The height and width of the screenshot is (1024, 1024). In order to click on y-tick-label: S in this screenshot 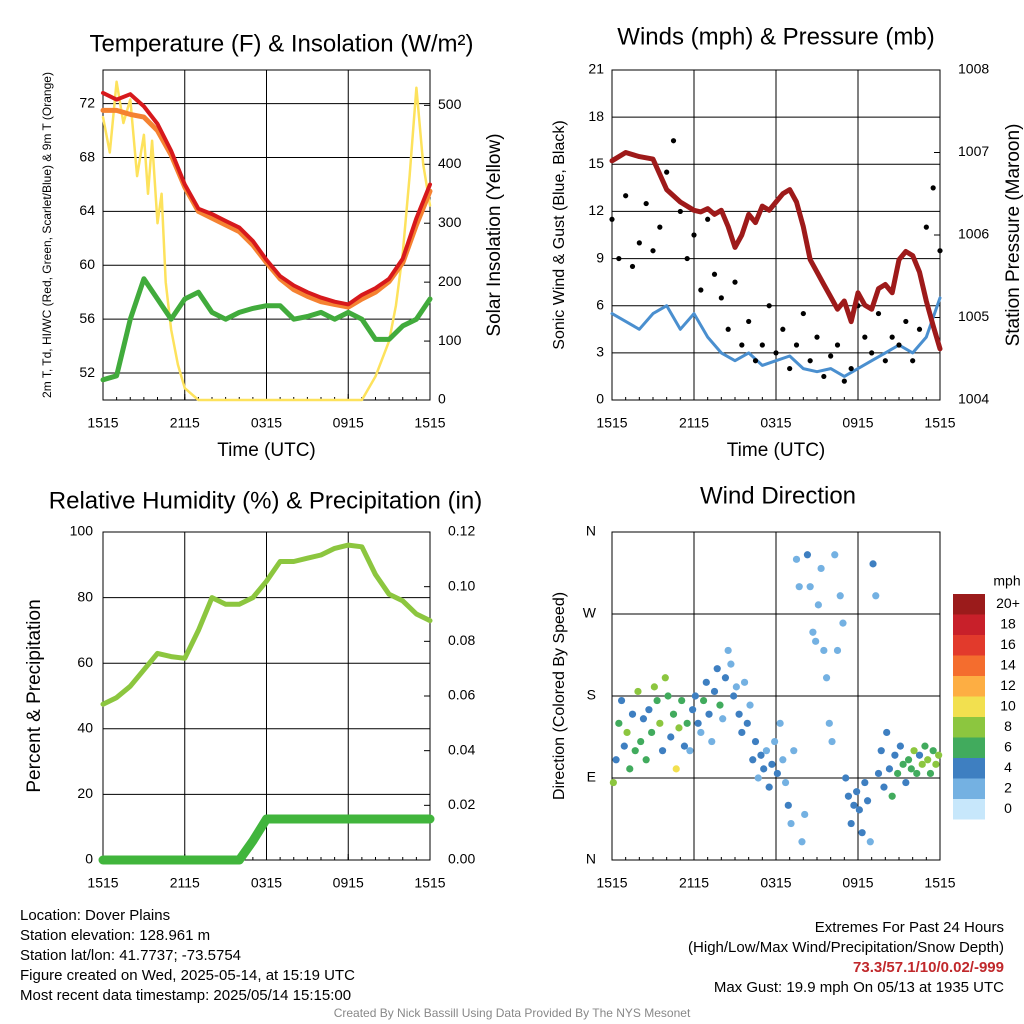, I will do `click(591, 695)`.